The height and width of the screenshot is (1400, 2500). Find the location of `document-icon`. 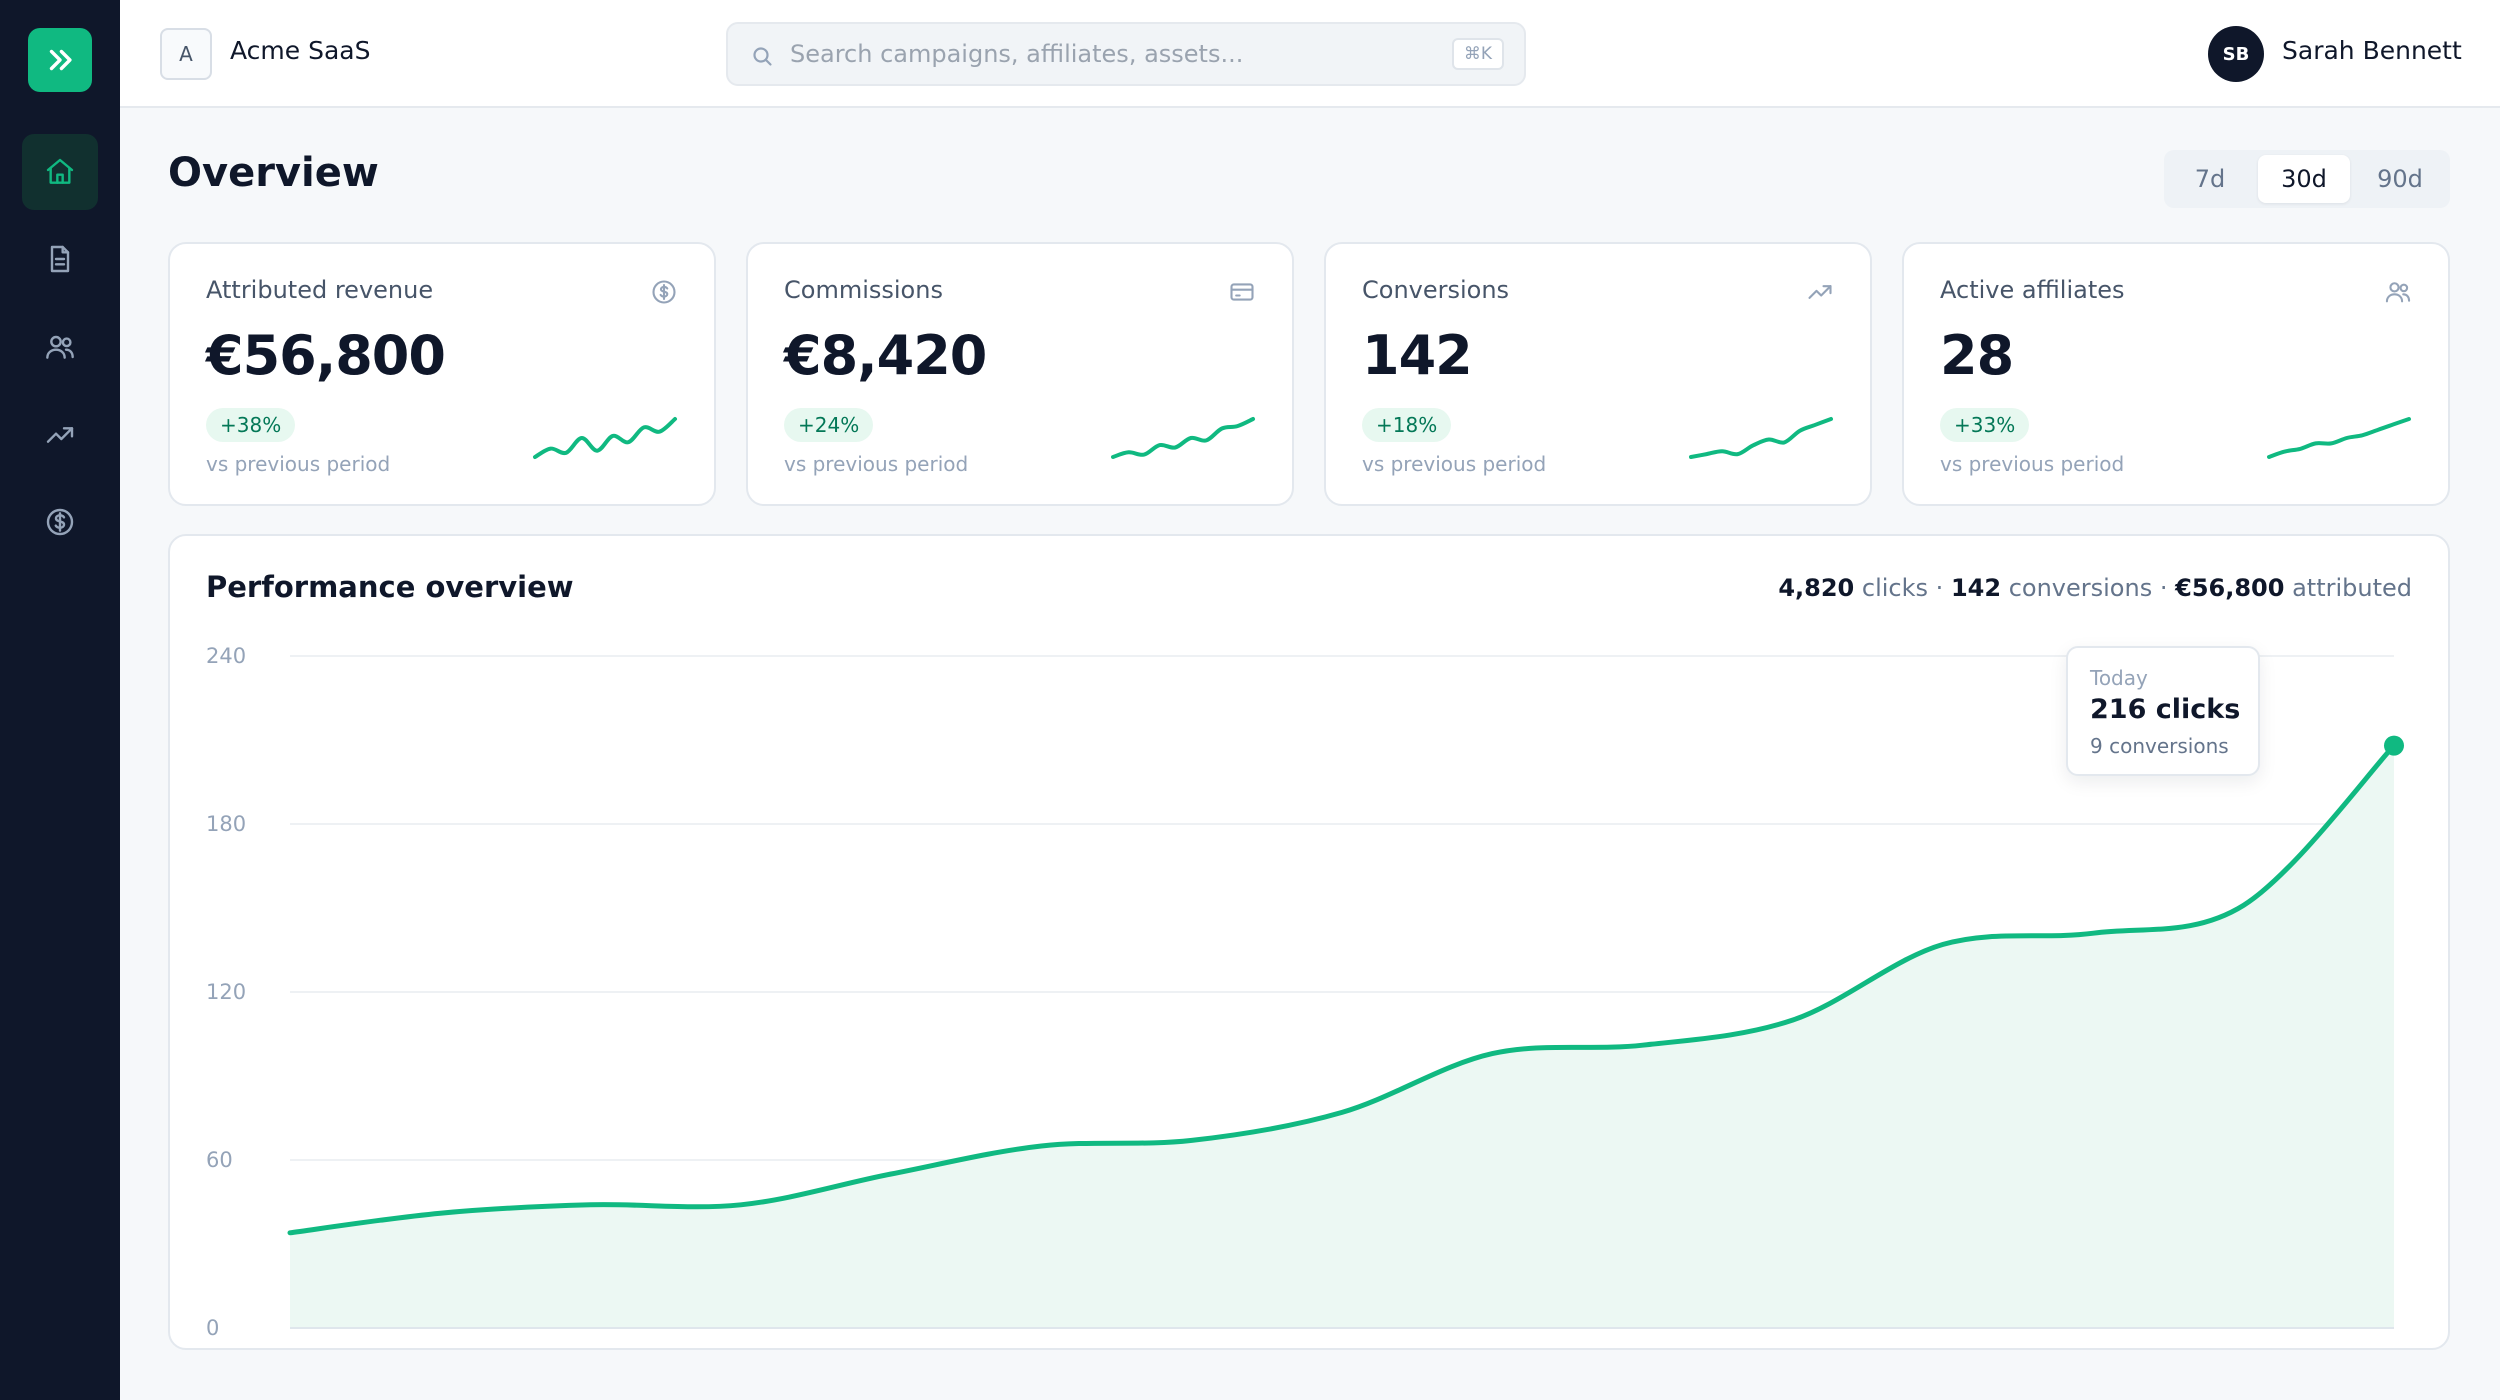

document-icon is located at coordinates (60, 259).